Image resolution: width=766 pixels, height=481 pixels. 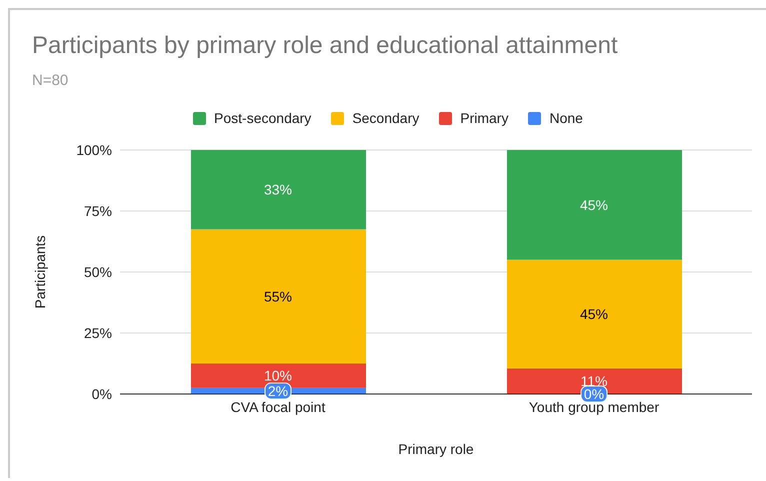 I want to click on chart-subtitle: N=80, so click(x=50, y=80).